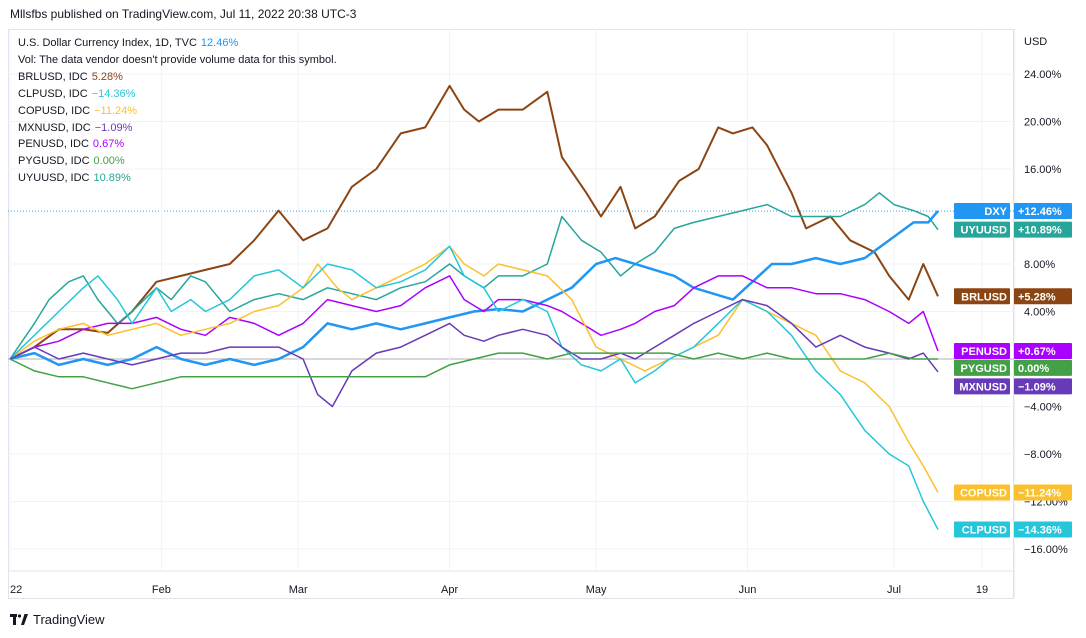  Describe the element at coordinates (1013, 492) in the screenshot. I see `badge-copusd: COPUSD −11.24%` at that location.